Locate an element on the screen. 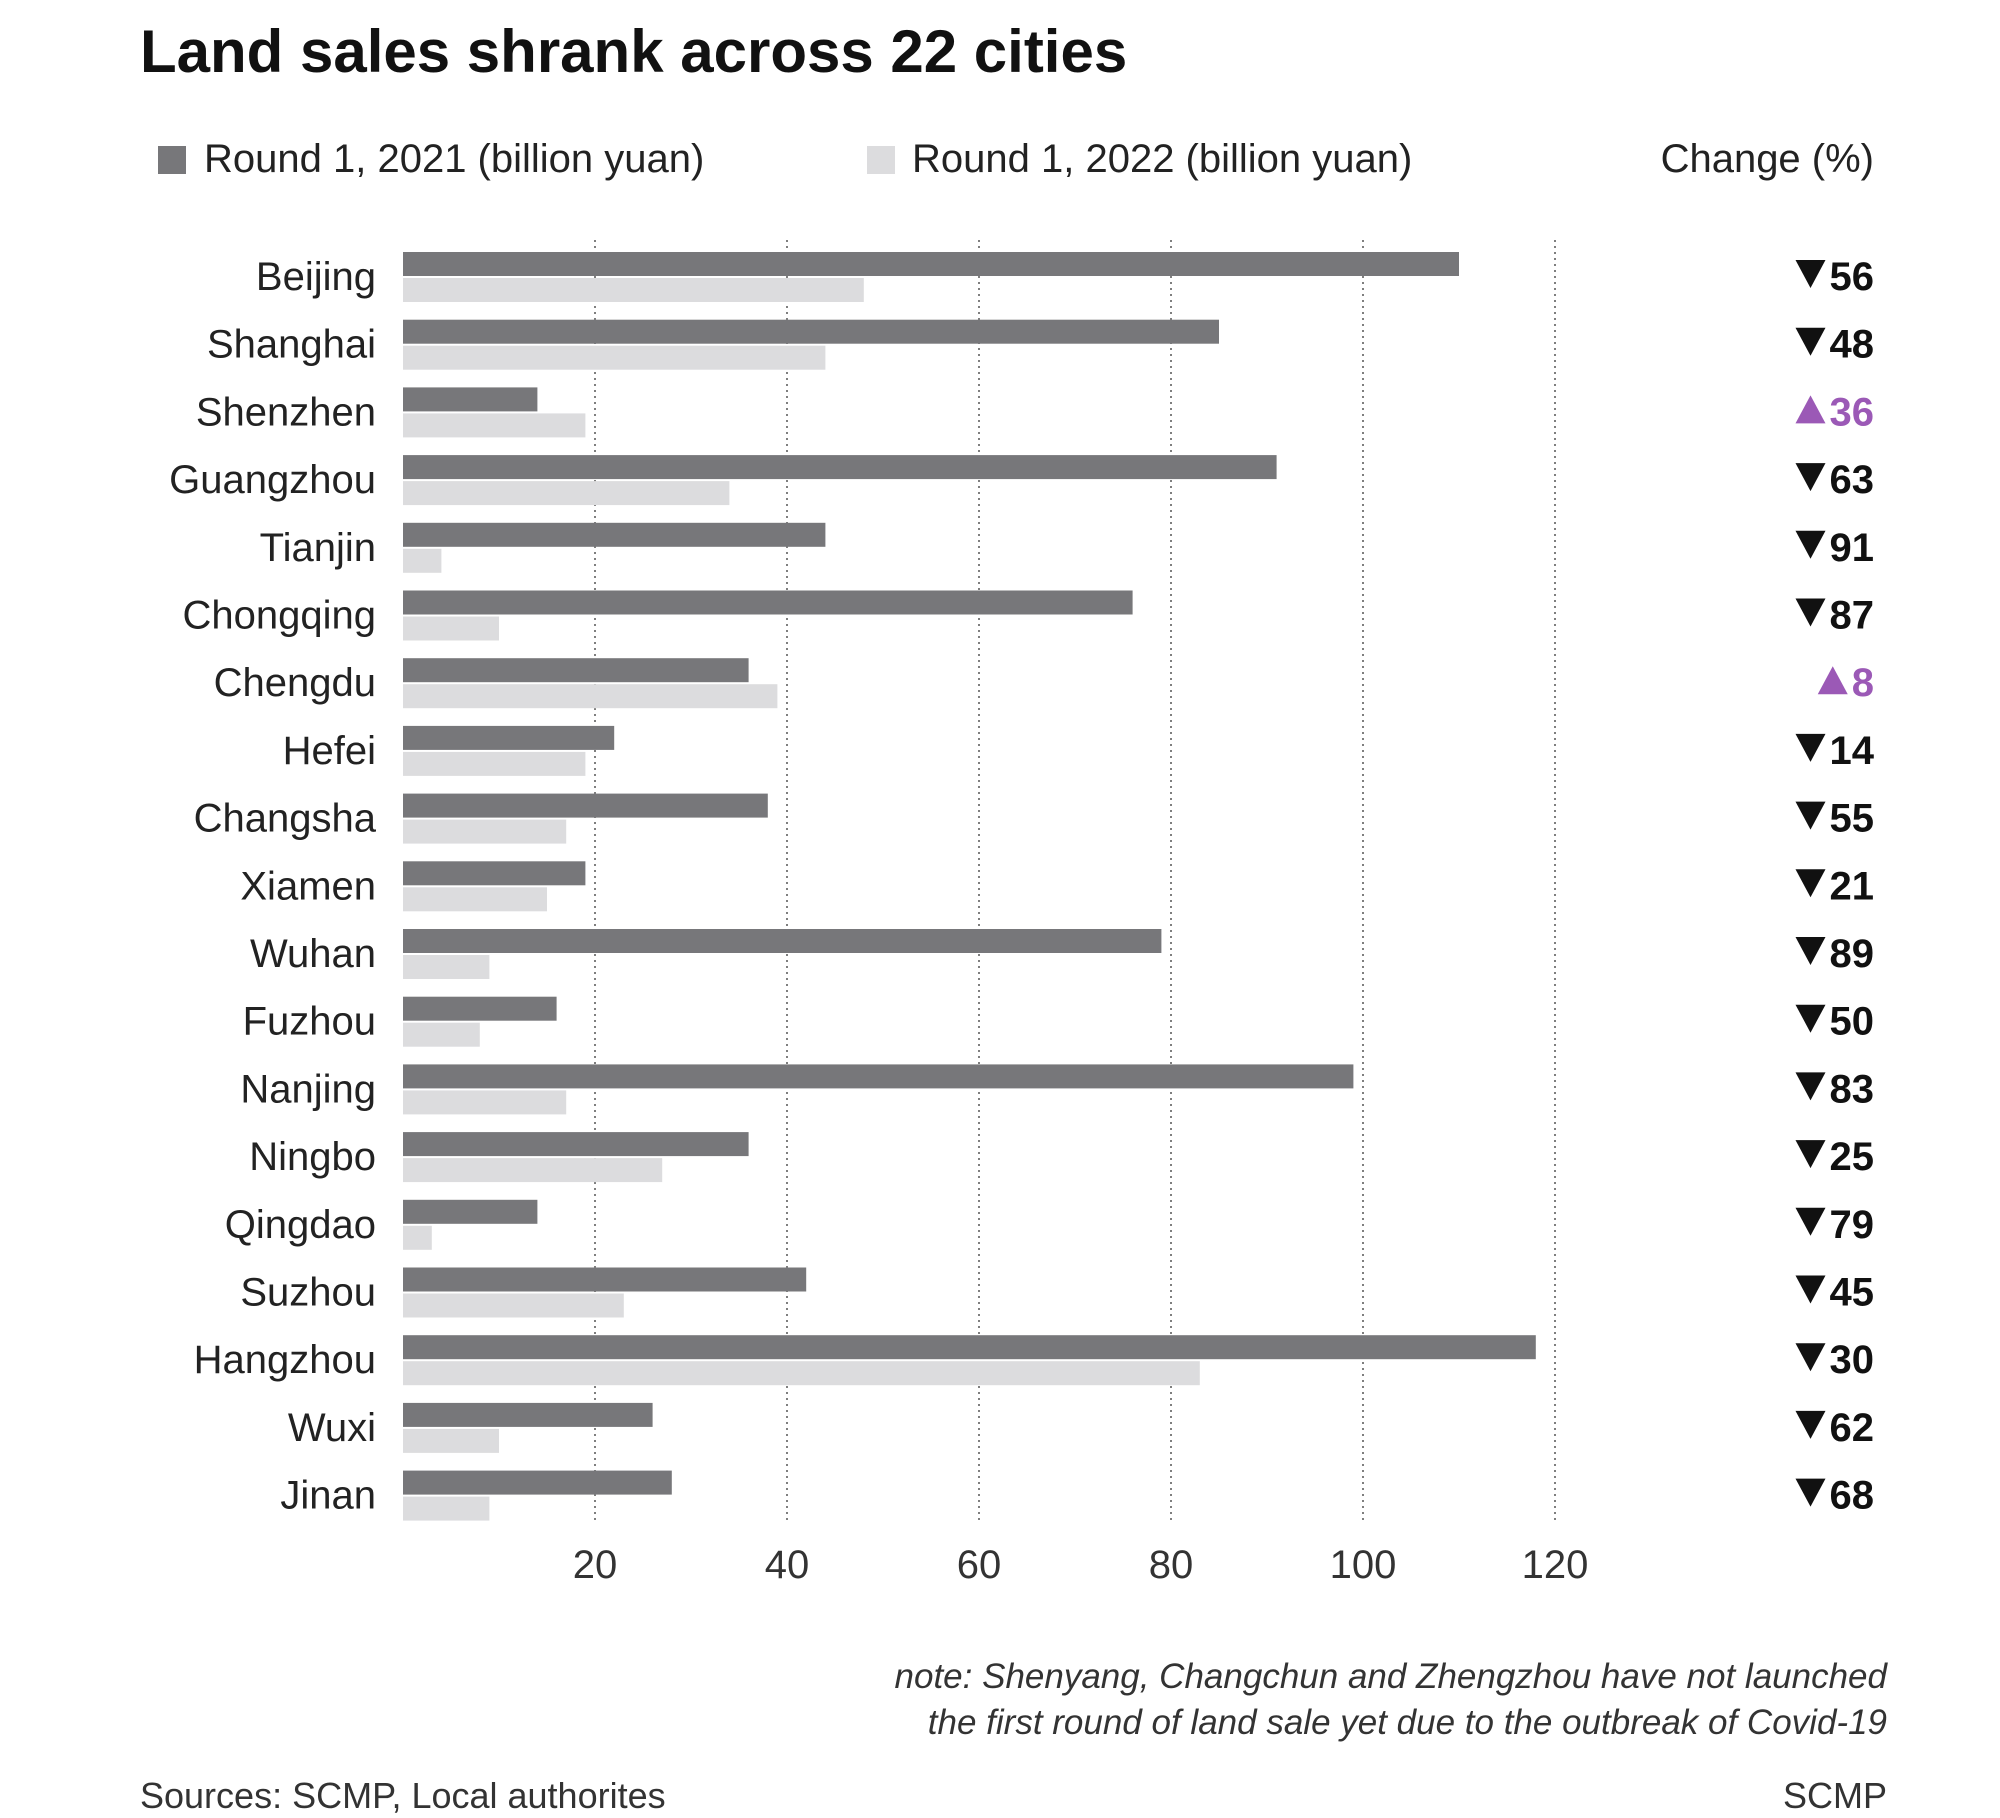 The height and width of the screenshot is (1818, 2000). bar-shanghai-2021 is located at coordinates (811, 331).